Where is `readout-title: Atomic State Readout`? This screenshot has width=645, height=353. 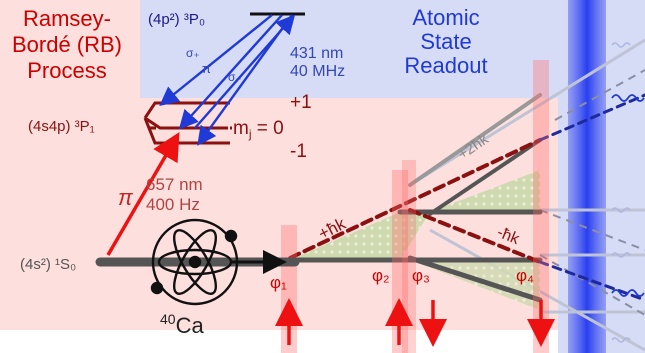
readout-title: Atomic State Readout is located at coordinates (445, 41).